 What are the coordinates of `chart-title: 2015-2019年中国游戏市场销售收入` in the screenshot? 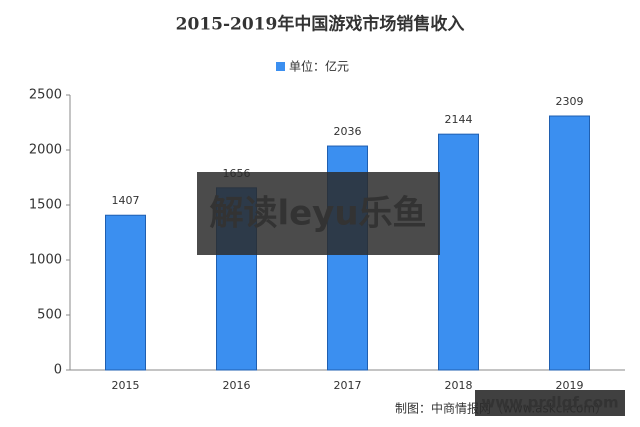 It's located at (320, 24).